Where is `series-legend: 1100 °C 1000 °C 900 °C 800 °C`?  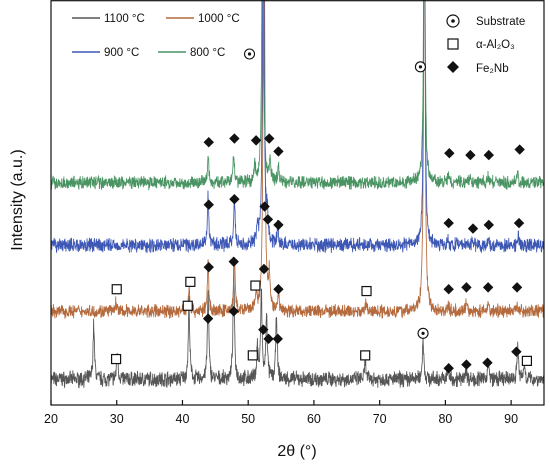
series-legend: 1100 °C 1000 °C 900 °C 800 °C is located at coordinates (156, 36).